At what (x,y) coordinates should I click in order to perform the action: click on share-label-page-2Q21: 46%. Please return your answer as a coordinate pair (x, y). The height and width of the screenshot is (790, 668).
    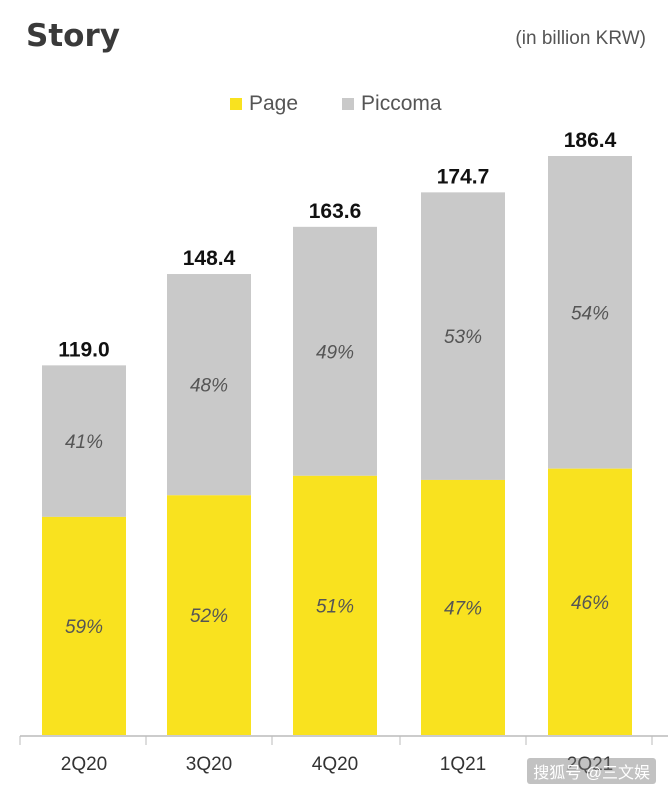
    Looking at the image, I should click on (590, 603).